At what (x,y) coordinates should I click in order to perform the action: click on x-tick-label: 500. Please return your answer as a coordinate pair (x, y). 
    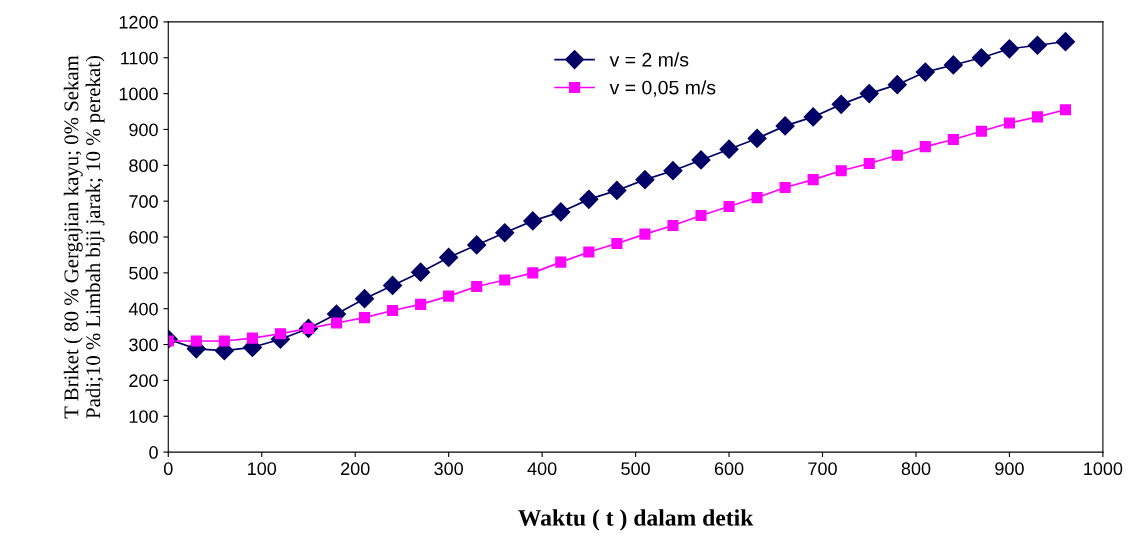
    Looking at the image, I should click on (635, 469).